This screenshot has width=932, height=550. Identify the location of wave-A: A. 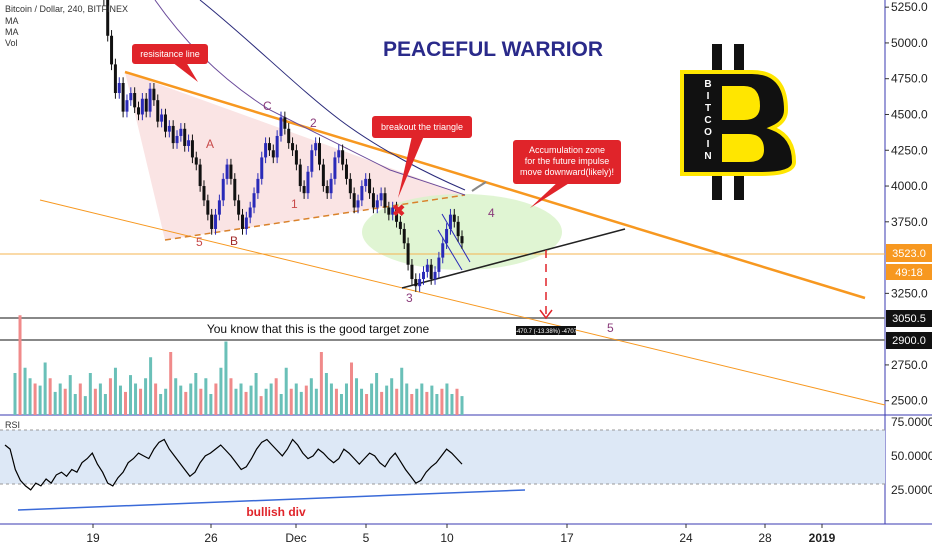
(210, 144).